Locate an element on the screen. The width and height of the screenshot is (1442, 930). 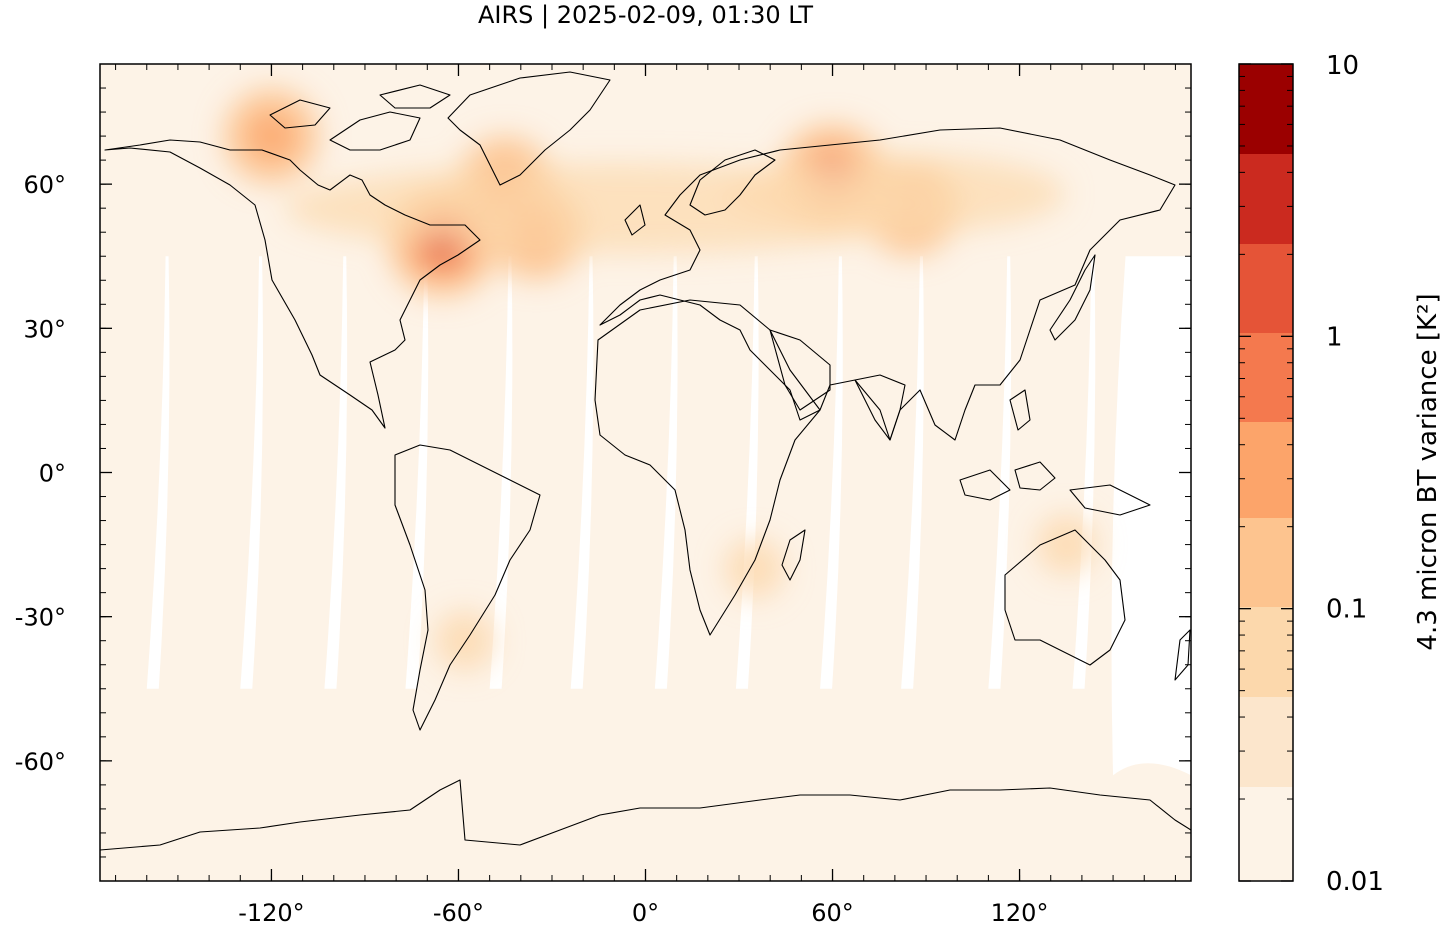
y-tick-label: -60° is located at coordinates (40, 762).